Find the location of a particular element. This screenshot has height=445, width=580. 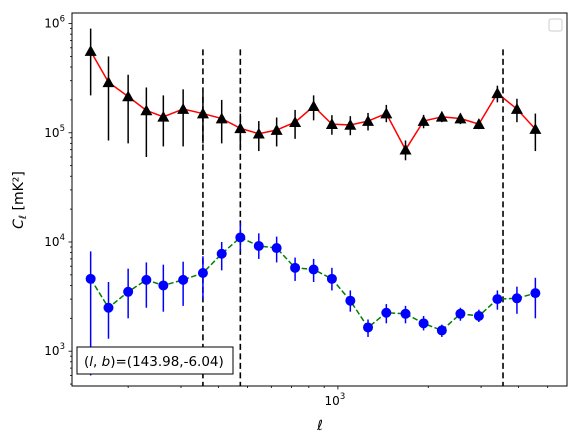

x-axis-label: ℓ is located at coordinates (319, 426).